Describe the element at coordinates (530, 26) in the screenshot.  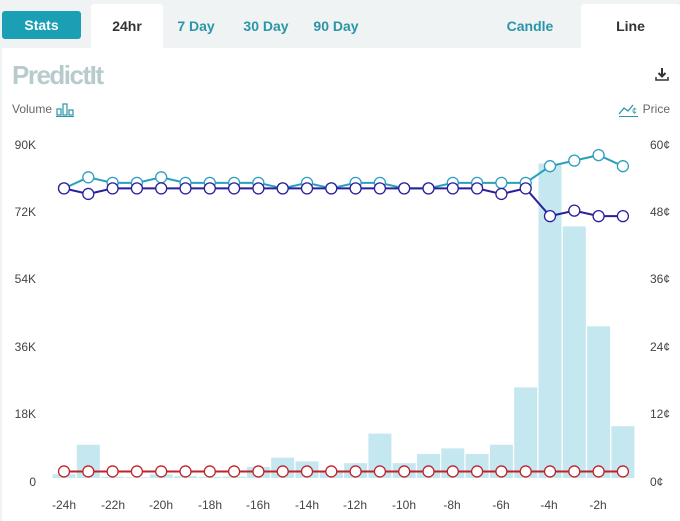
I see `tab-candle: Candle` at that location.